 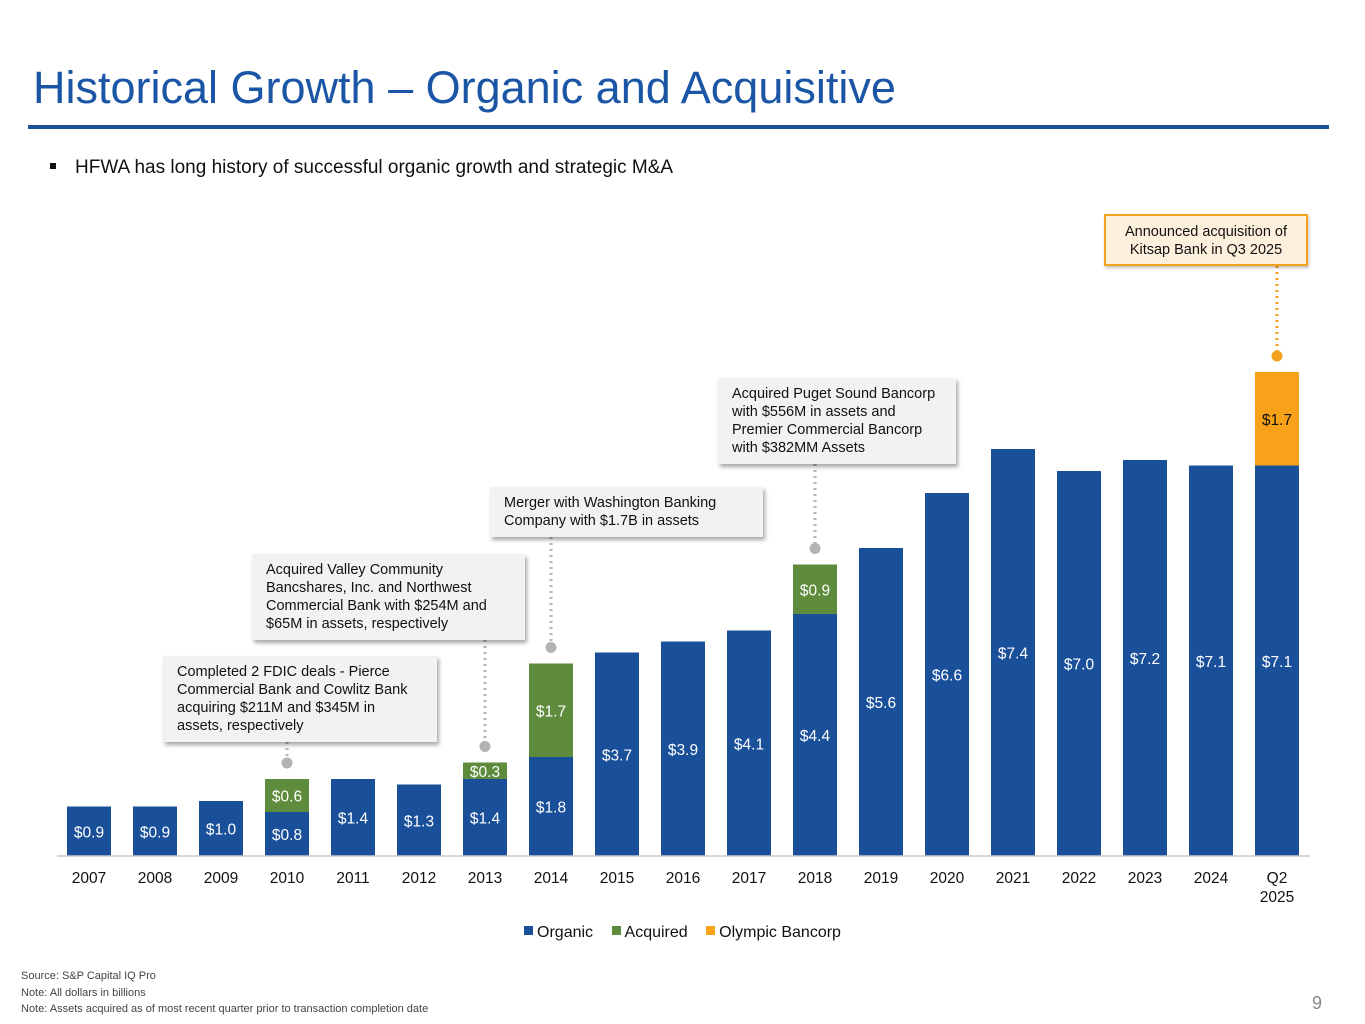 I want to click on x-tick-2011: 2011, so click(x=352, y=878).